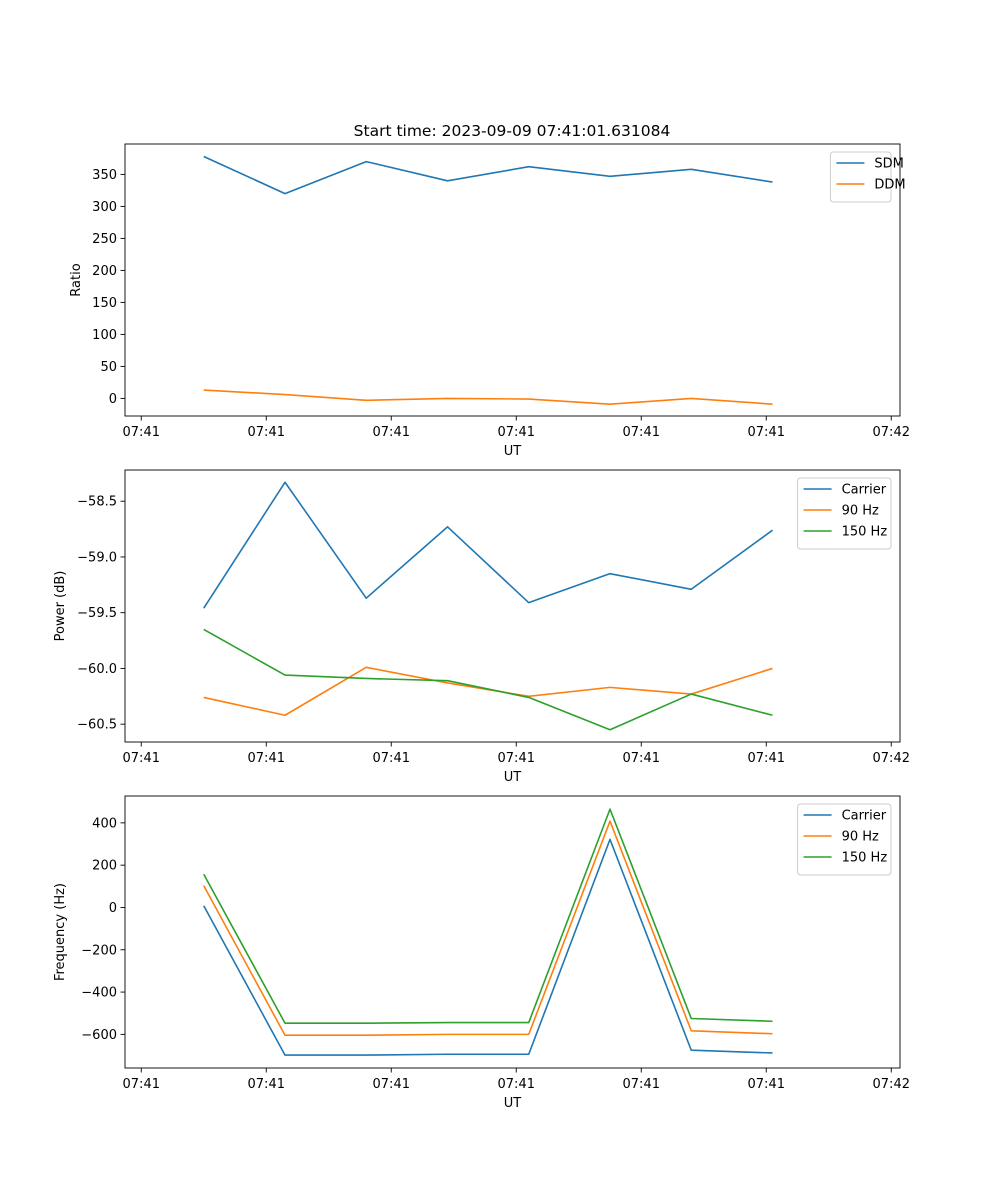  I want to click on y-tick-label: −58.5, so click(97, 502).